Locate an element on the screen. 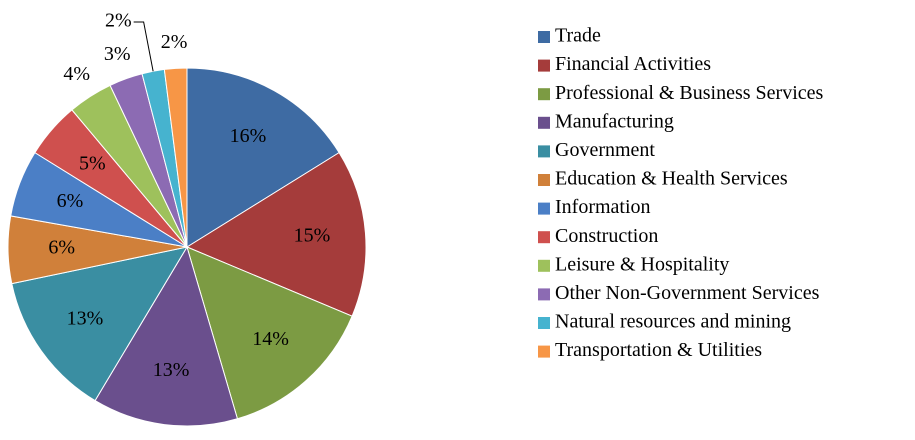 The height and width of the screenshot is (440, 915). legend-label: Financial Activities is located at coordinates (633, 64).